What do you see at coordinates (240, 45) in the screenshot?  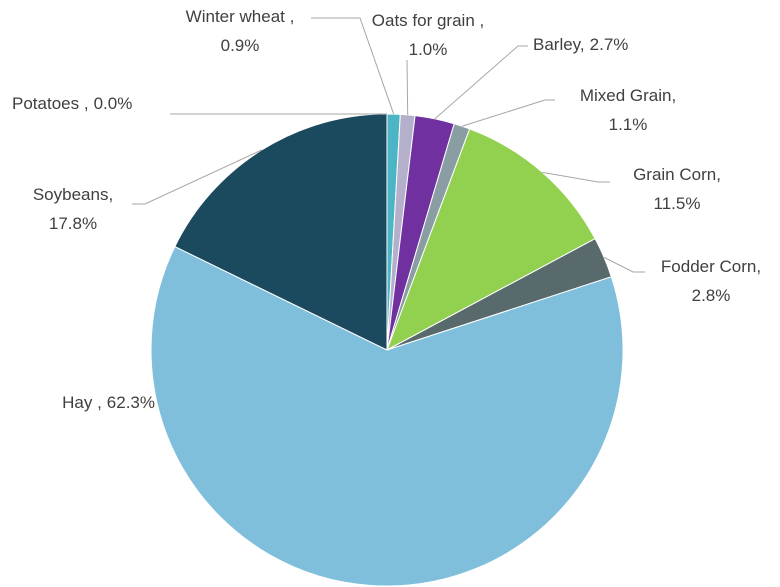 I see `label-value: 0.9%` at bounding box center [240, 45].